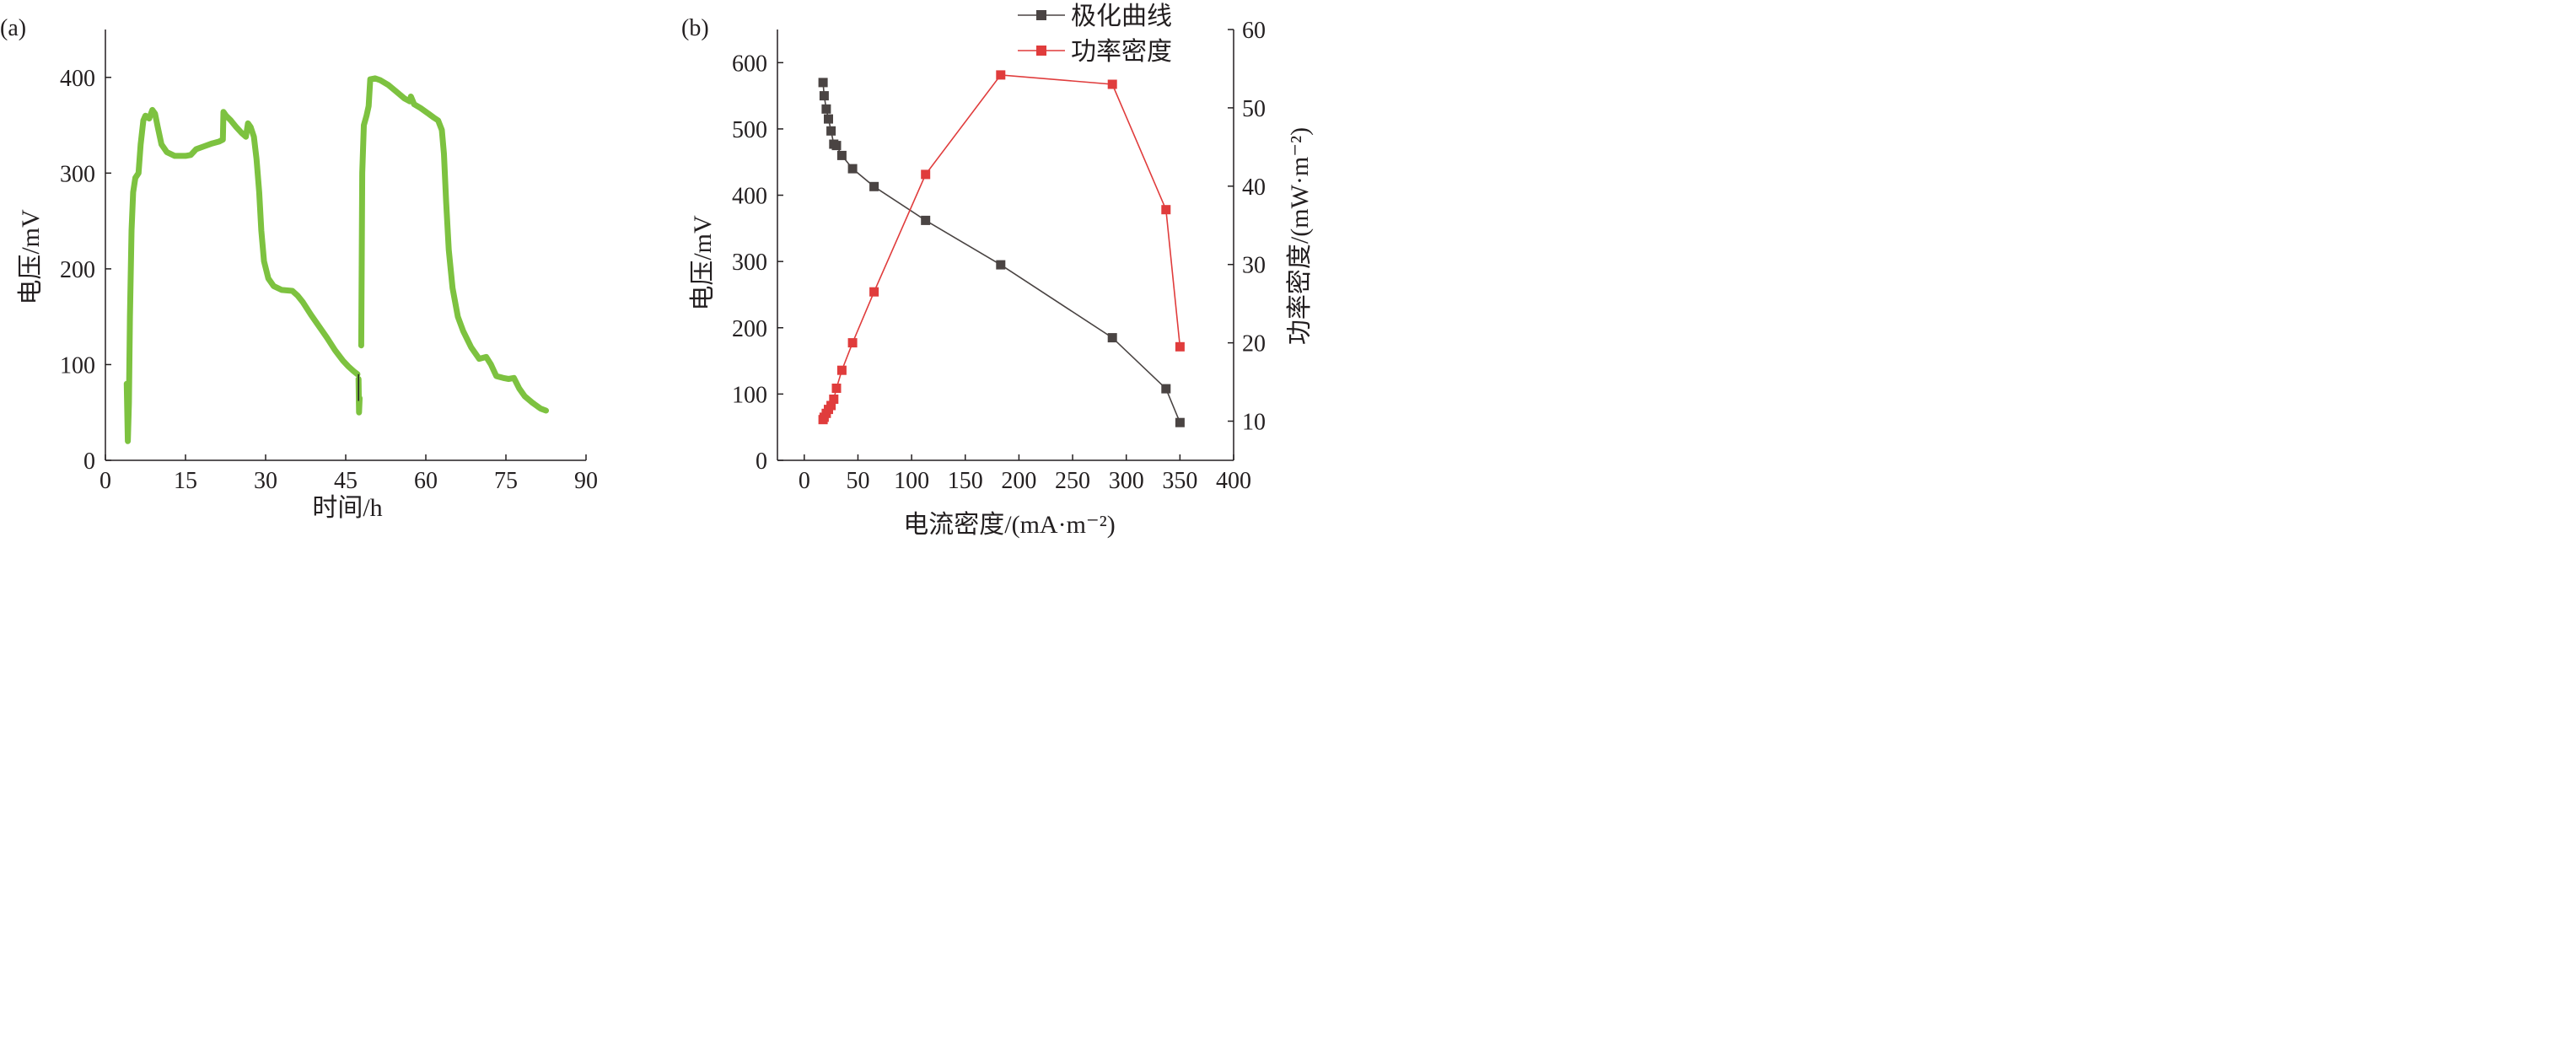 Image resolution: width=2576 pixels, height=1053 pixels. Describe the element at coordinates (586, 481) in the screenshot. I see `x-tick-label: 90` at that location.